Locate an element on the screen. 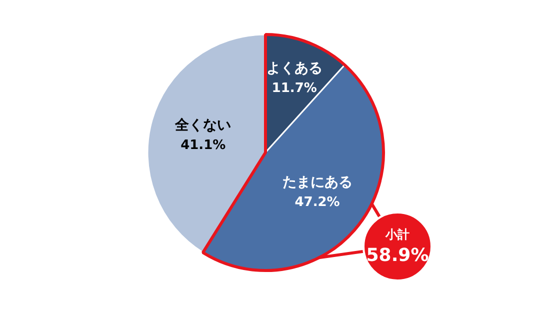 The height and width of the screenshot is (322, 536). data-label: 47.2% is located at coordinates (317, 202).